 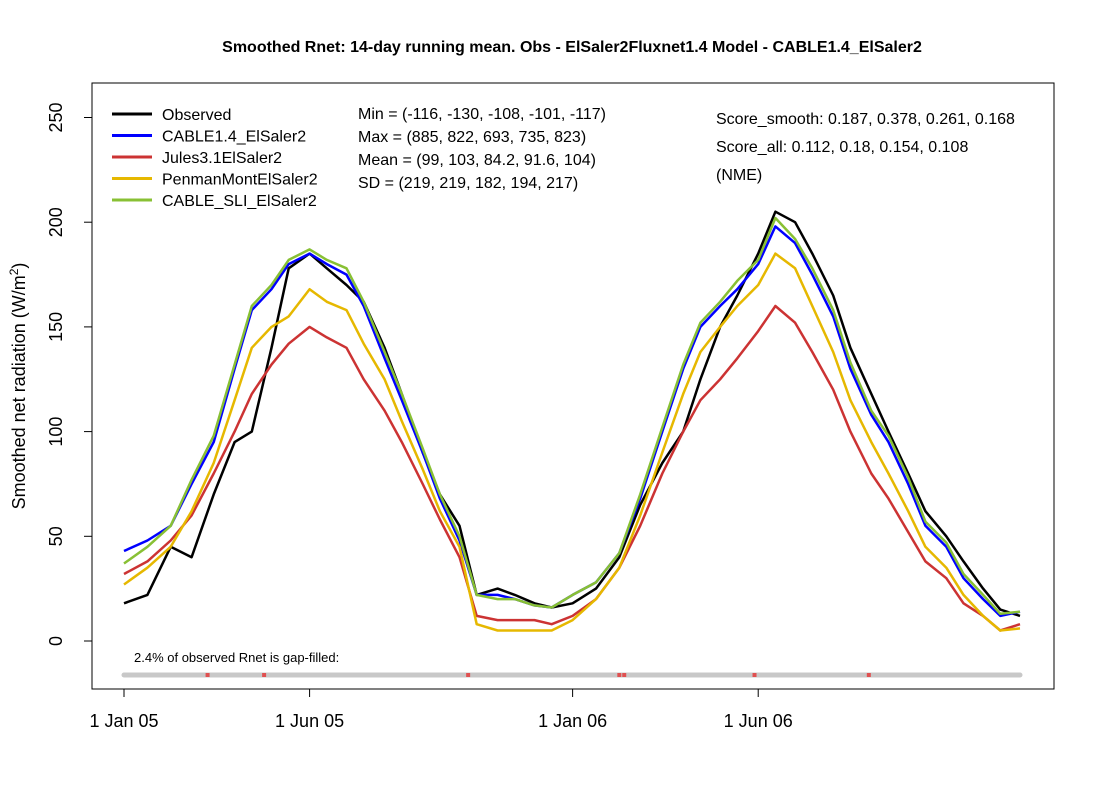 I want to click on stats-line: Min = (-116, -130, -108, -101, -117), so click(x=482, y=114).